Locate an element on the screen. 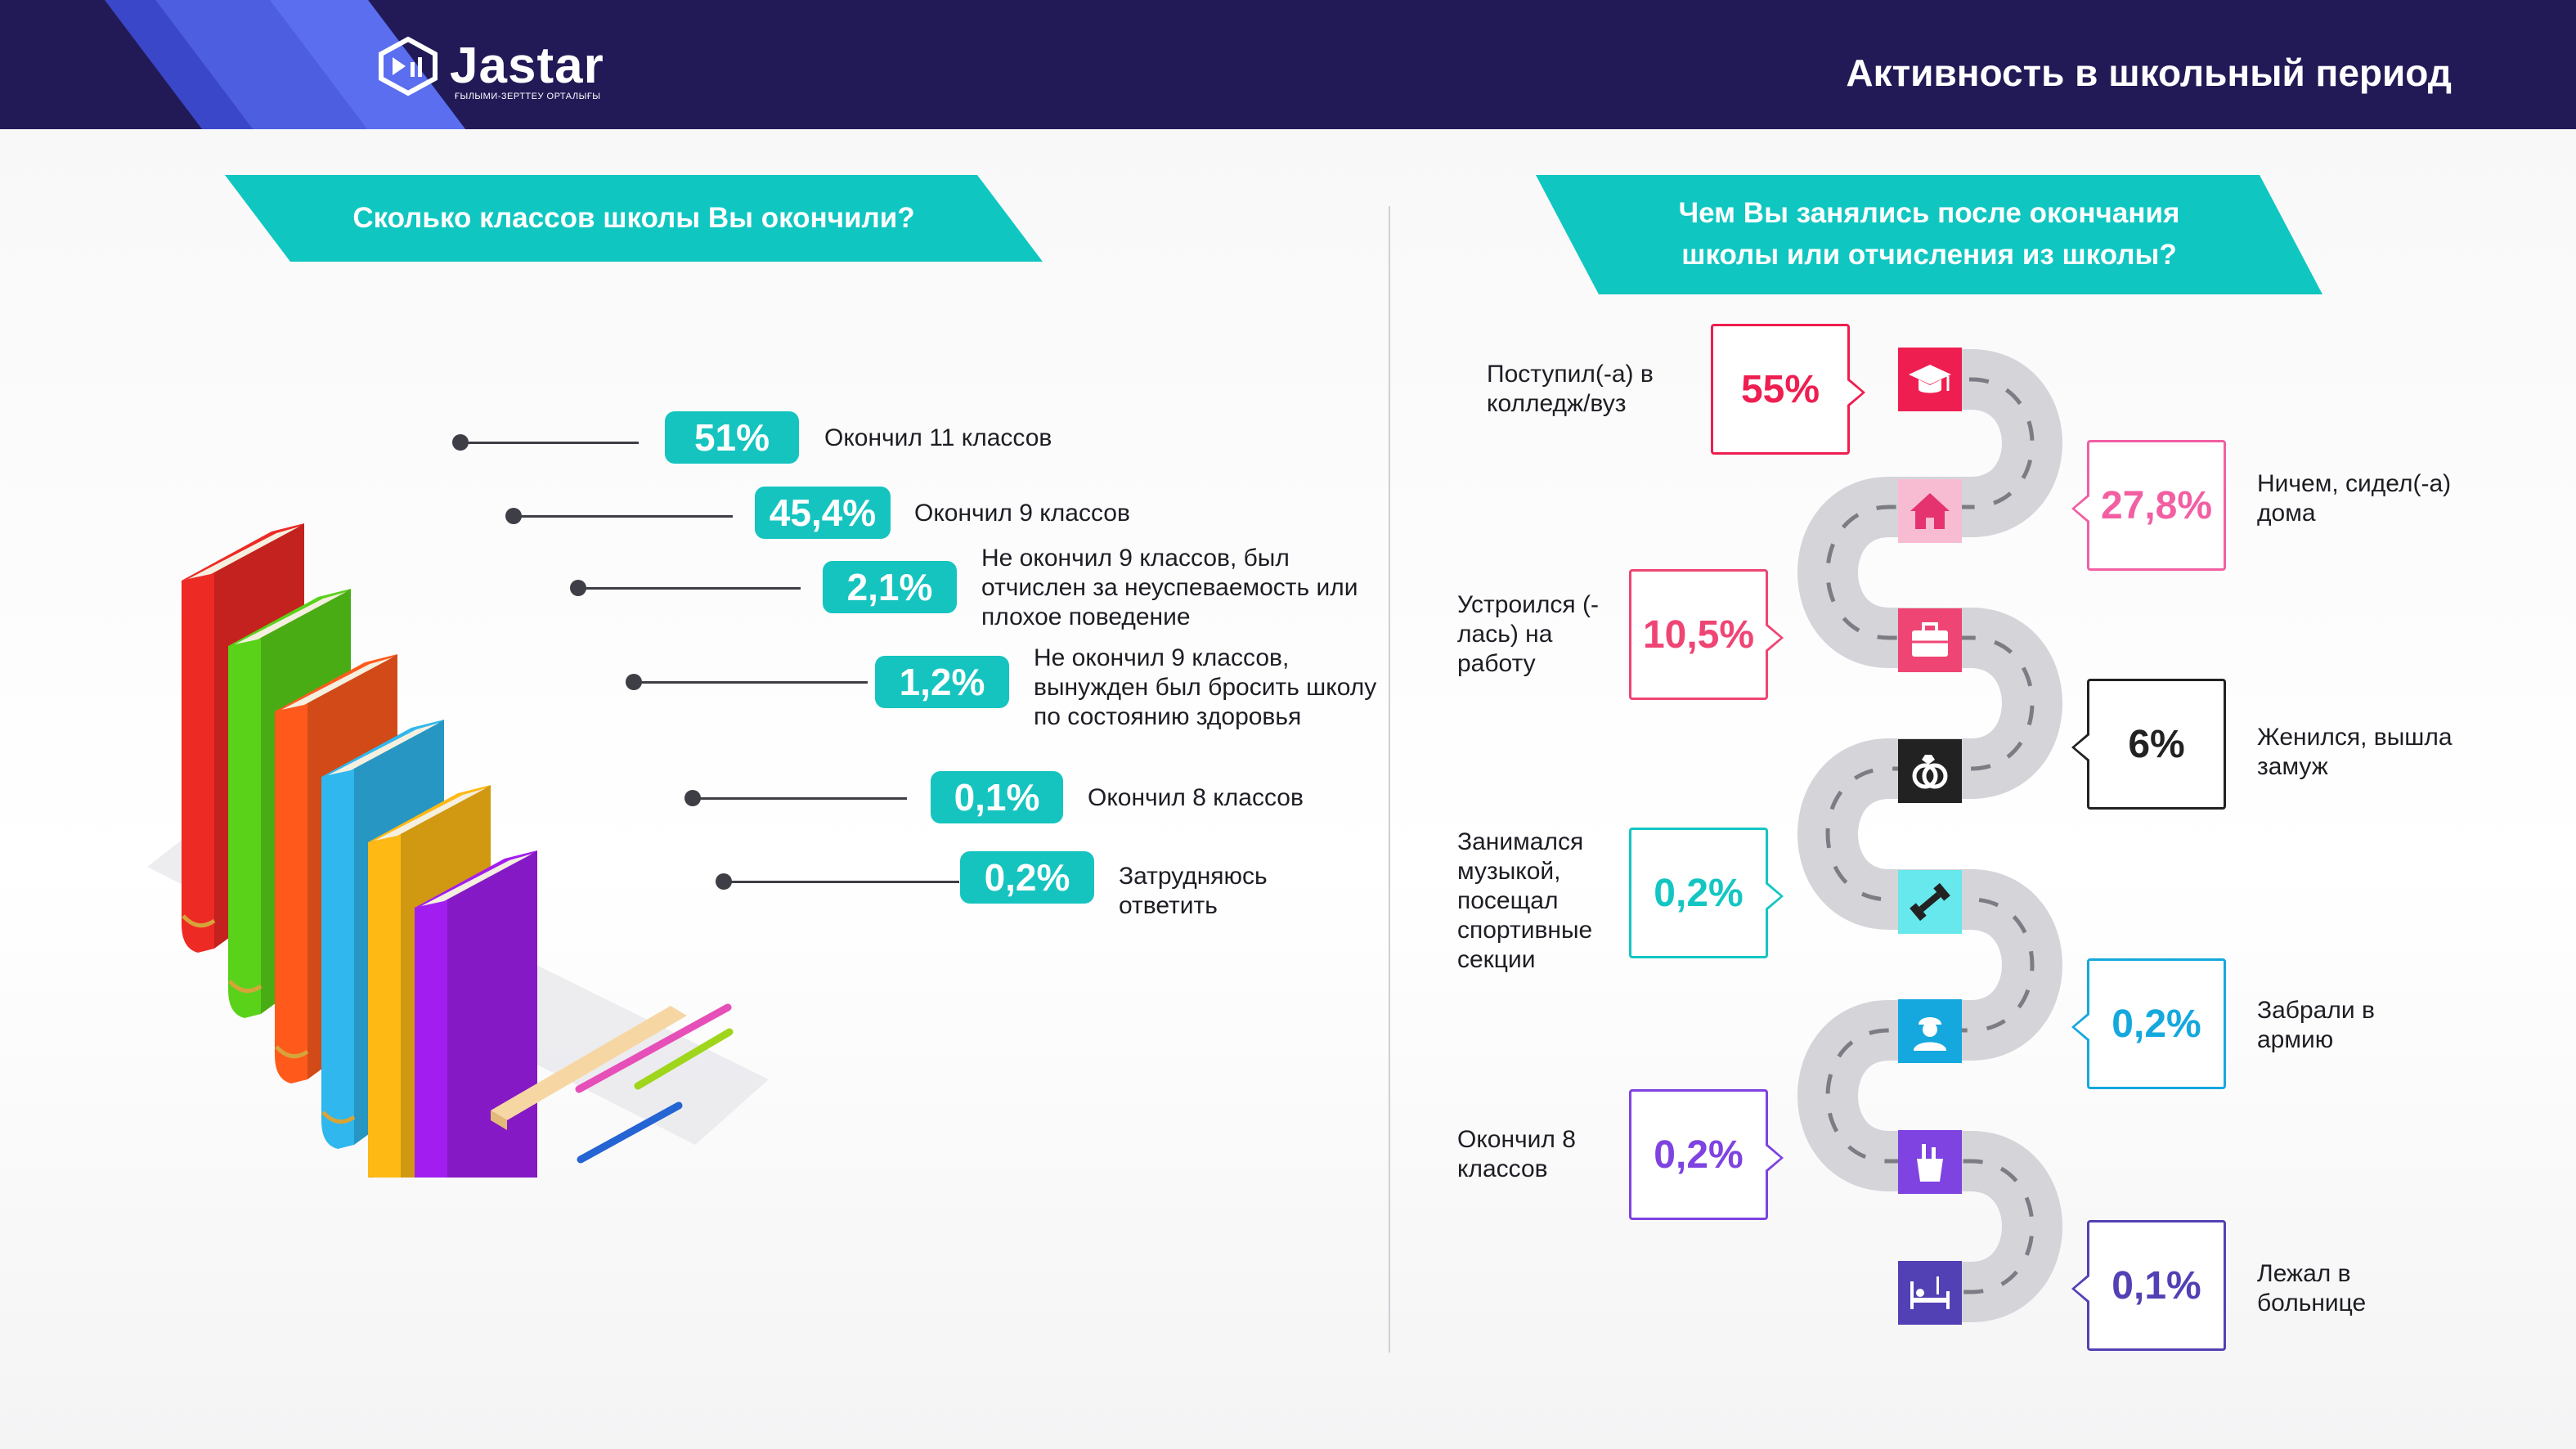 Image resolution: width=2576 pixels, height=1449 pixels. stat-value: 55% is located at coordinates (1780, 389).